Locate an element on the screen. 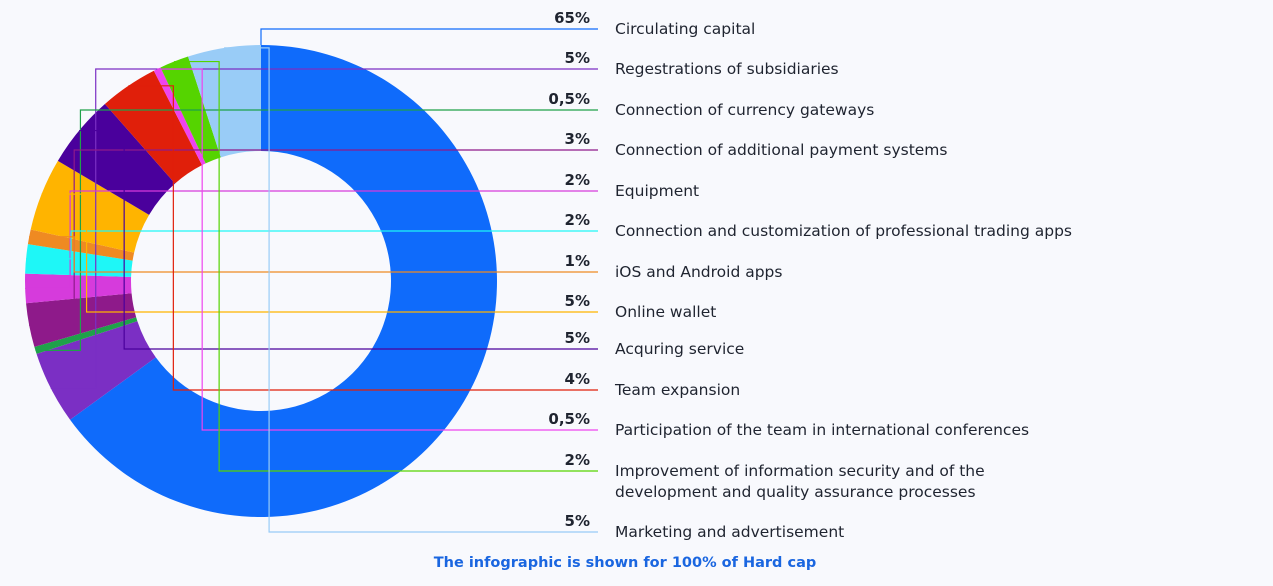 The image size is (1273, 586). value-label-information-security: 2% is located at coordinates (577, 460).